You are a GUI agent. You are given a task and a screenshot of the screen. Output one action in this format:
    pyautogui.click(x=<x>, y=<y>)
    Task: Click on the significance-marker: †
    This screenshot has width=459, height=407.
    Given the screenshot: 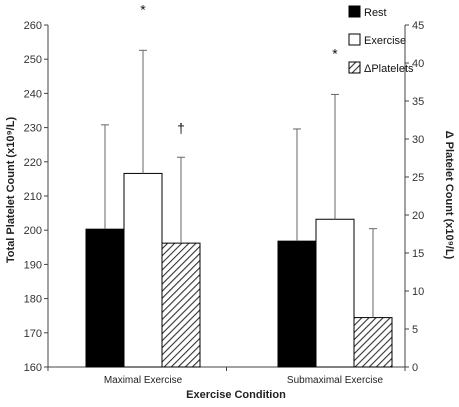 What is the action you would take?
    pyautogui.click(x=181, y=128)
    